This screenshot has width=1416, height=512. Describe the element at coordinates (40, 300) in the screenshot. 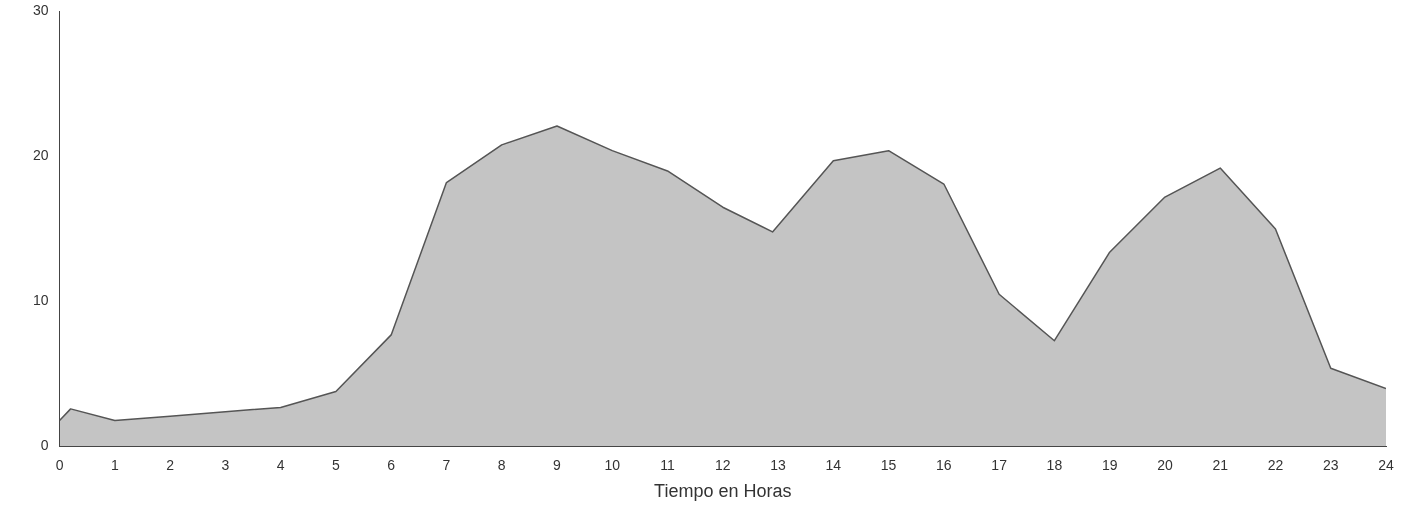

I see `y-tick-label: 10` at that location.